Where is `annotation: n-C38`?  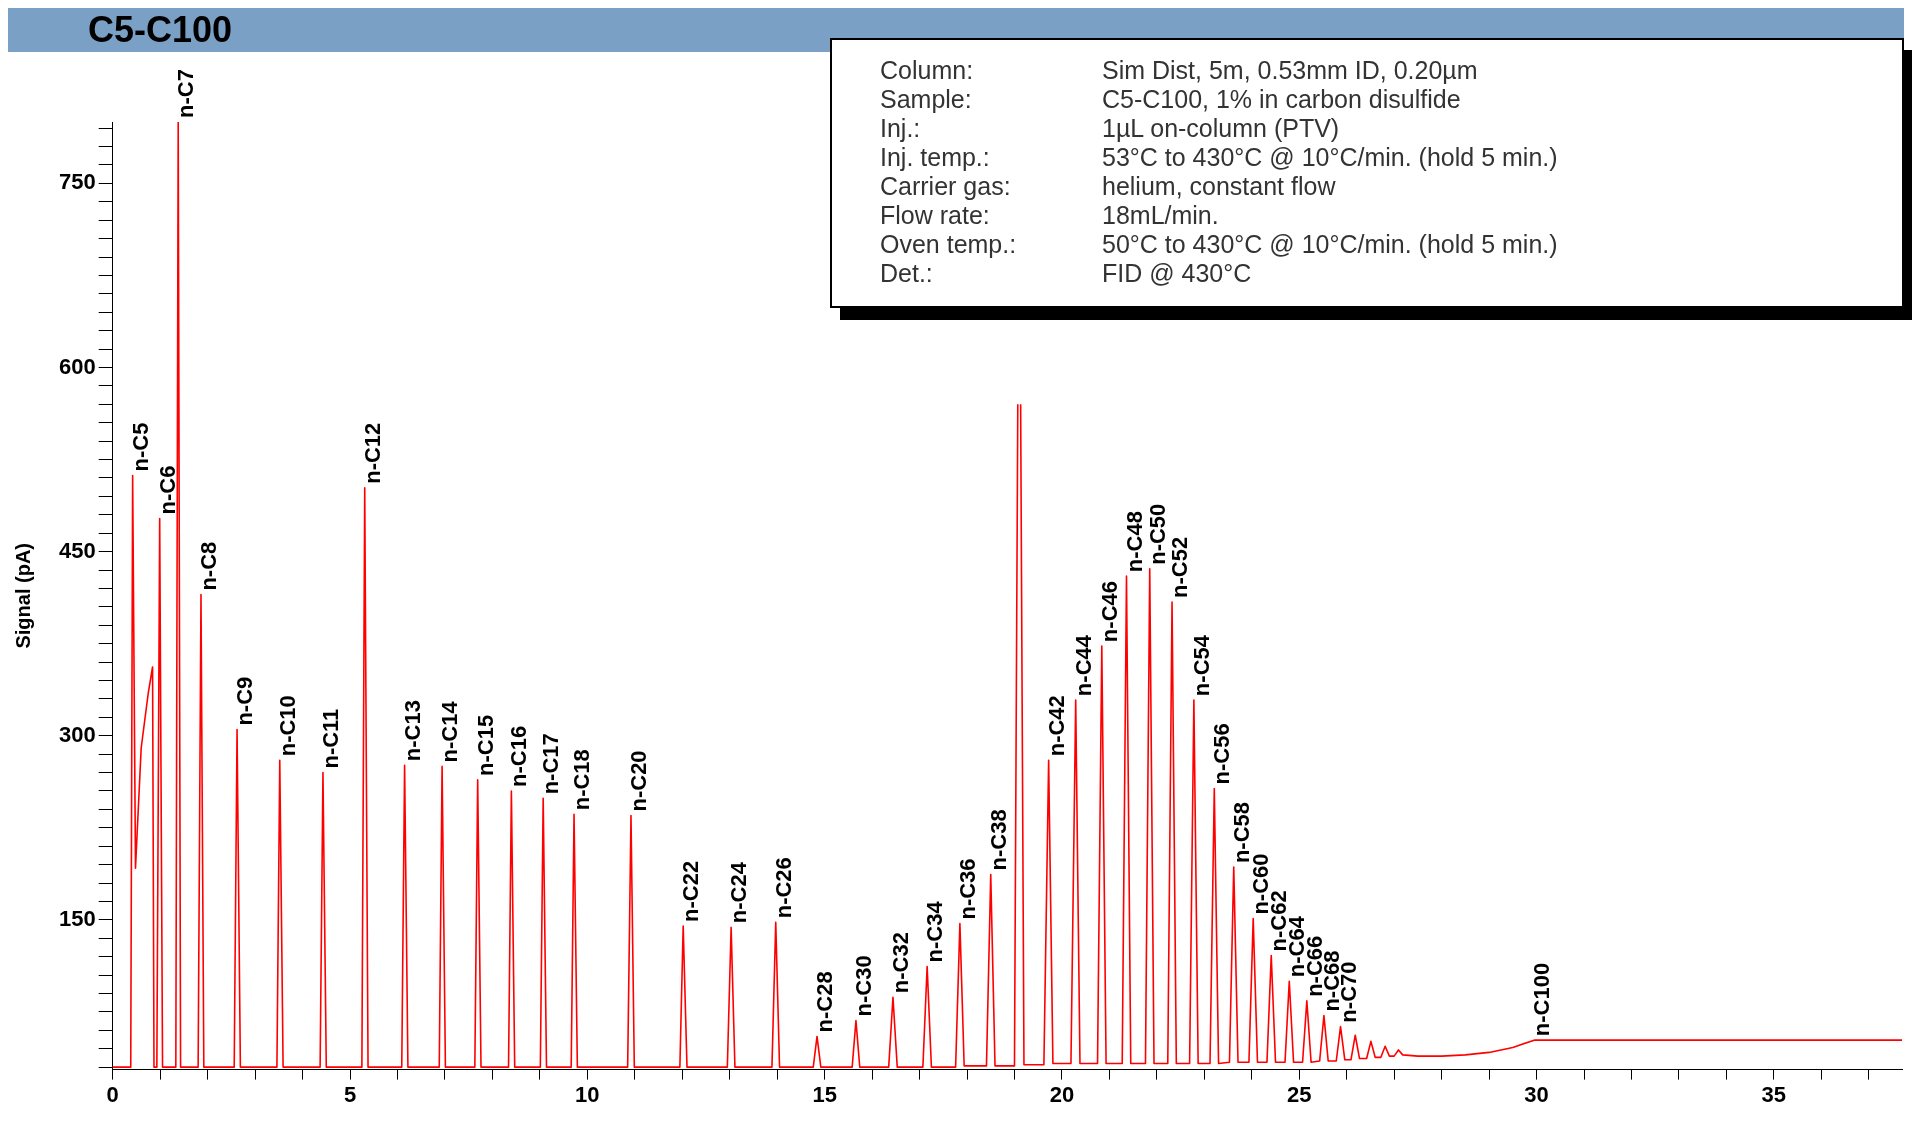 annotation: n-C38 is located at coordinates (998, 840).